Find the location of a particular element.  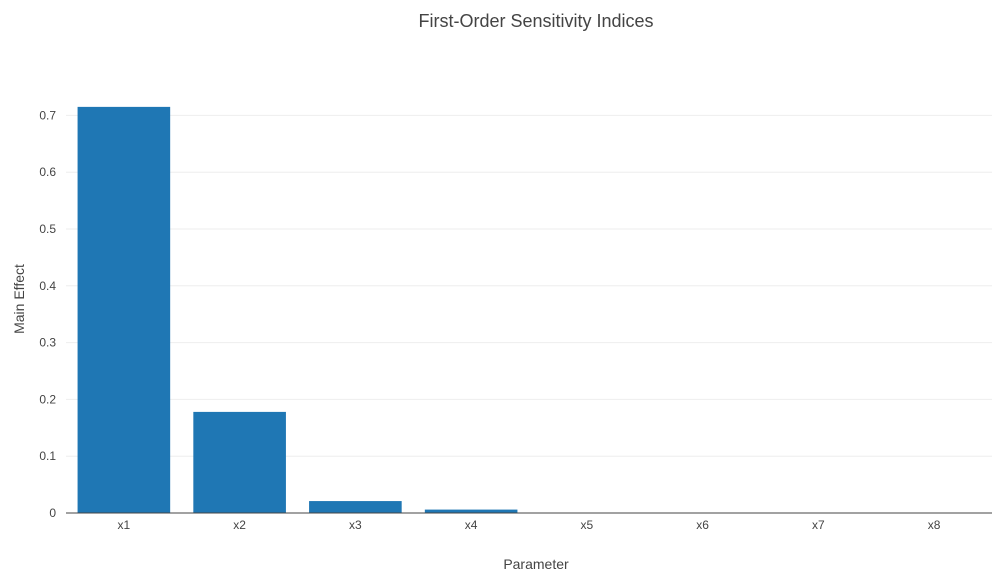

bar-x4 is located at coordinates (471, 511).